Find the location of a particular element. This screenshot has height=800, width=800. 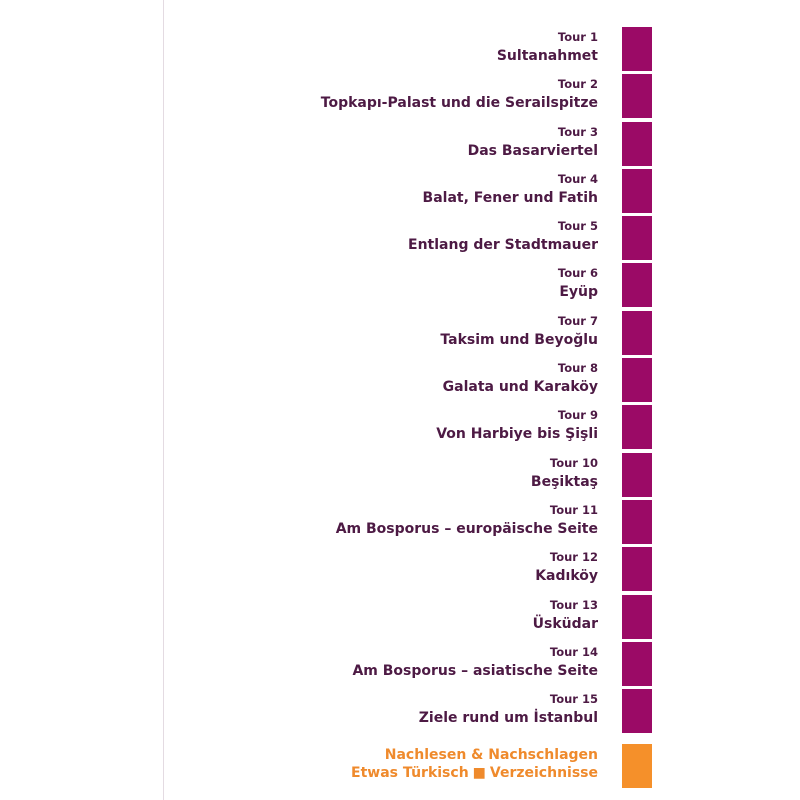

tour-title: Taksim und Beyoğlu is located at coordinates (519, 339).